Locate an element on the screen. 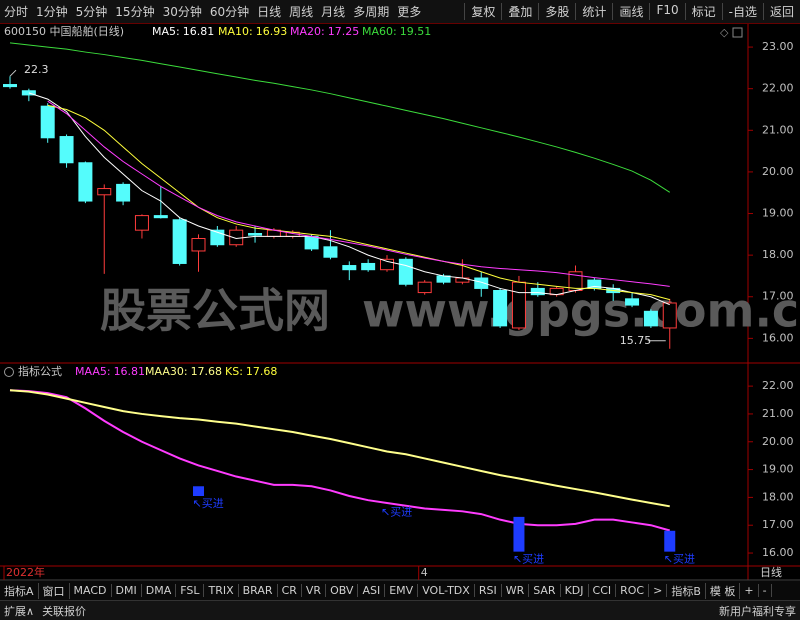  indicator-tab: ASI is located at coordinates (372, 590).